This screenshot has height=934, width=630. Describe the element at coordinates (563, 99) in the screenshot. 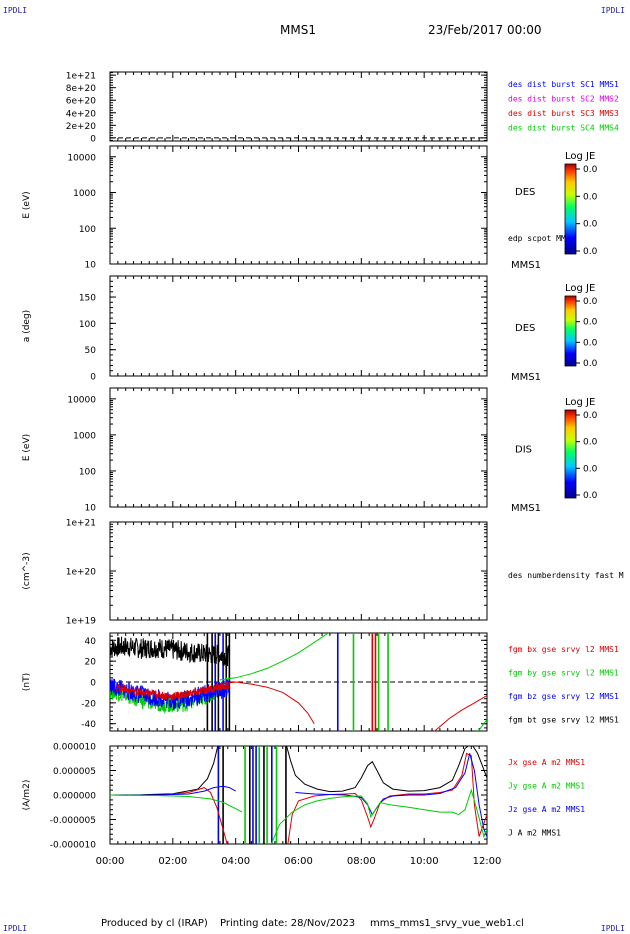

I see `legend-entry: des dist burst SC2 MMS2` at that location.